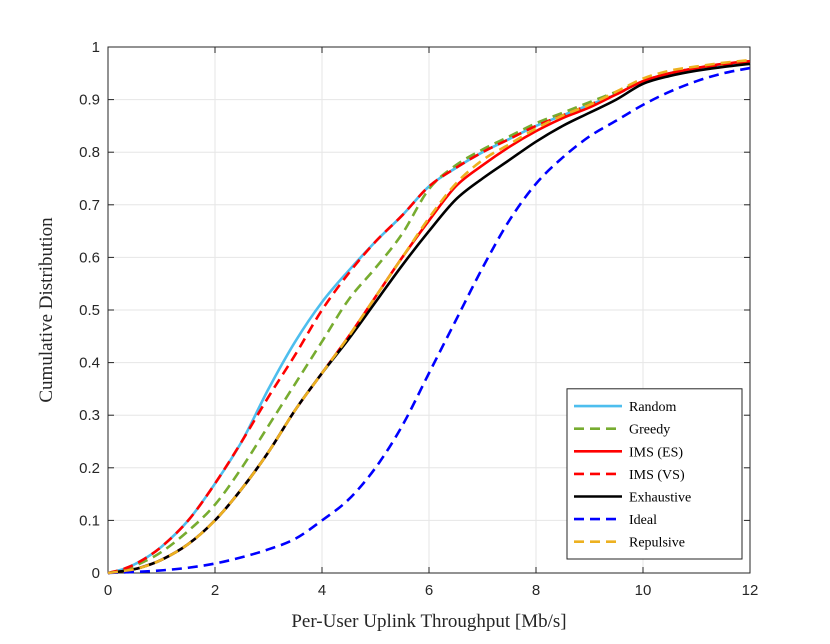  I want to click on x-tick-label: 0, so click(108, 590).